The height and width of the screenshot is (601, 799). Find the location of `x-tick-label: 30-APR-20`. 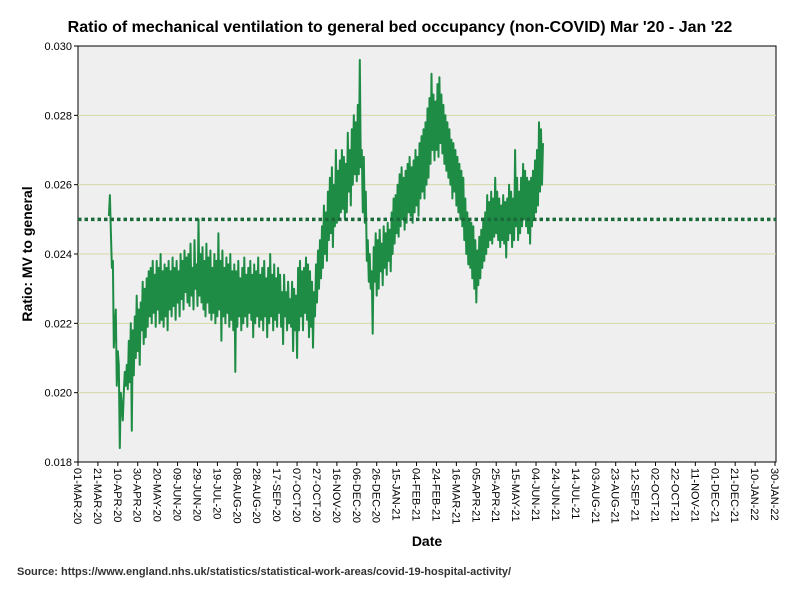

x-tick-label: 30-APR-20 is located at coordinates (137, 495).